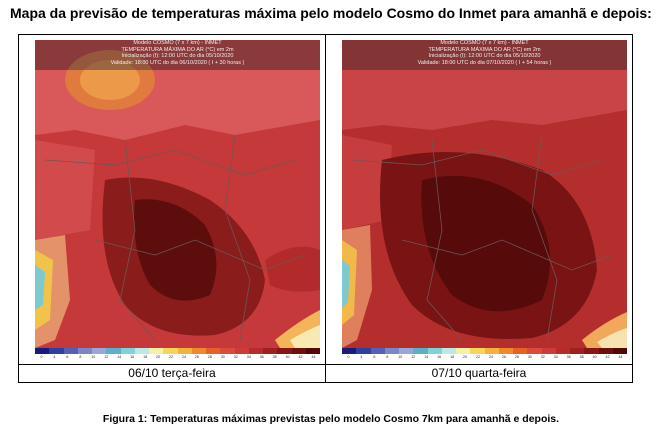 The width and height of the screenshot is (662, 435). I want to click on colorbar-tick-label: 30, so click(529, 357).